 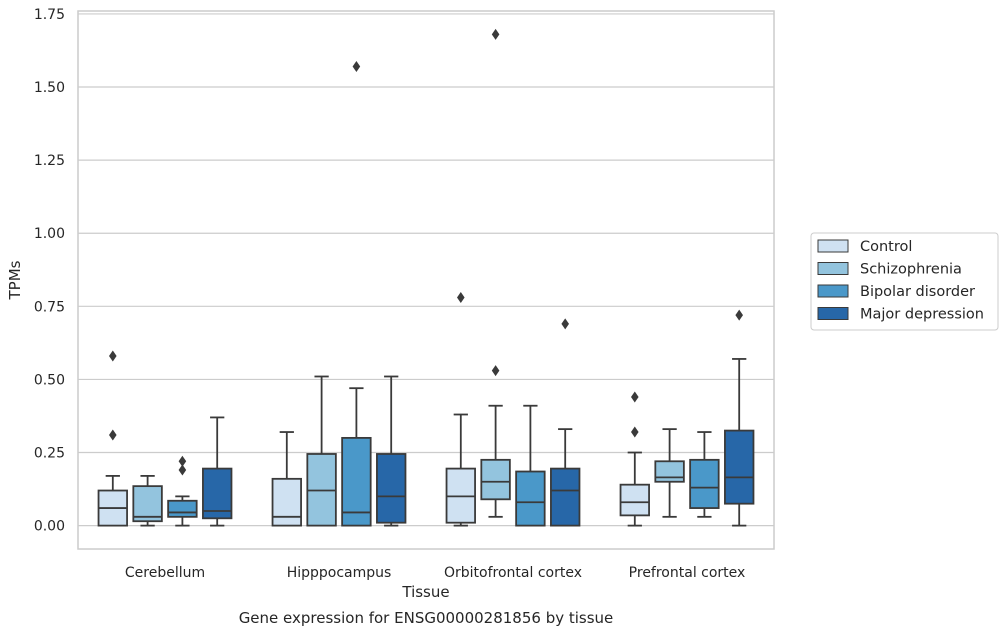 What do you see at coordinates (165, 573) in the screenshot?
I see `x-tick-label: Cerebellum` at bounding box center [165, 573].